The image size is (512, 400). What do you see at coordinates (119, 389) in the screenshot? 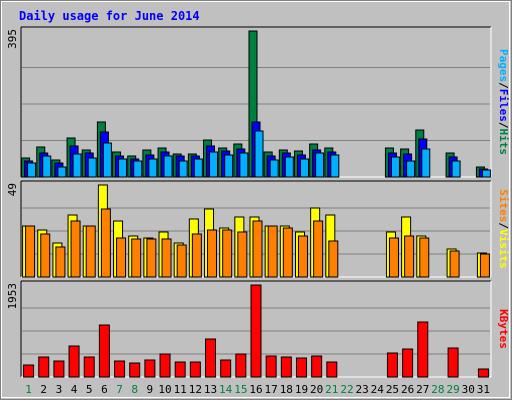
I see `day-label-7: 7` at bounding box center [119, 389].